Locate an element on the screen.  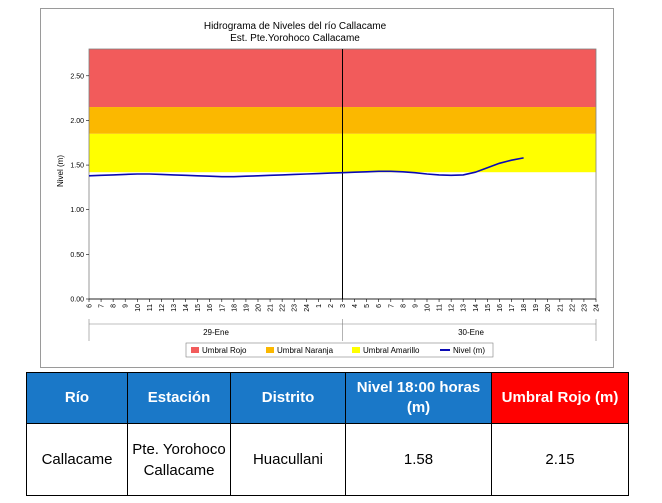
header-nivel: Nivel 18:00 horas (m) is located at coordinates (418, 398).